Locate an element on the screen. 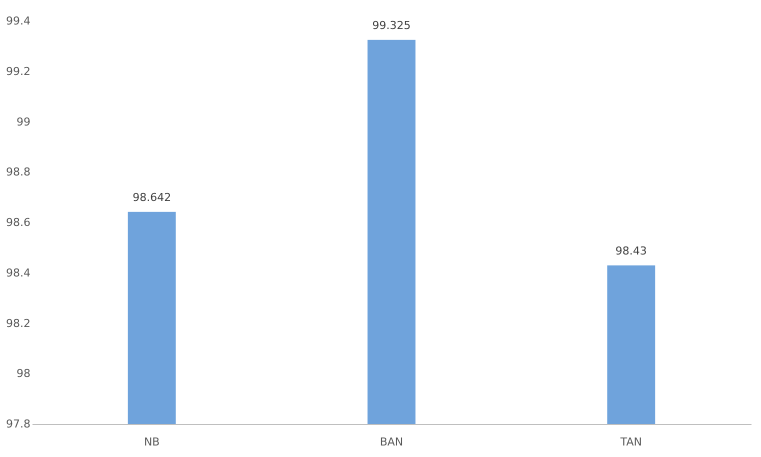  x-tick-label: TAN is located at coordinates (630, 442).